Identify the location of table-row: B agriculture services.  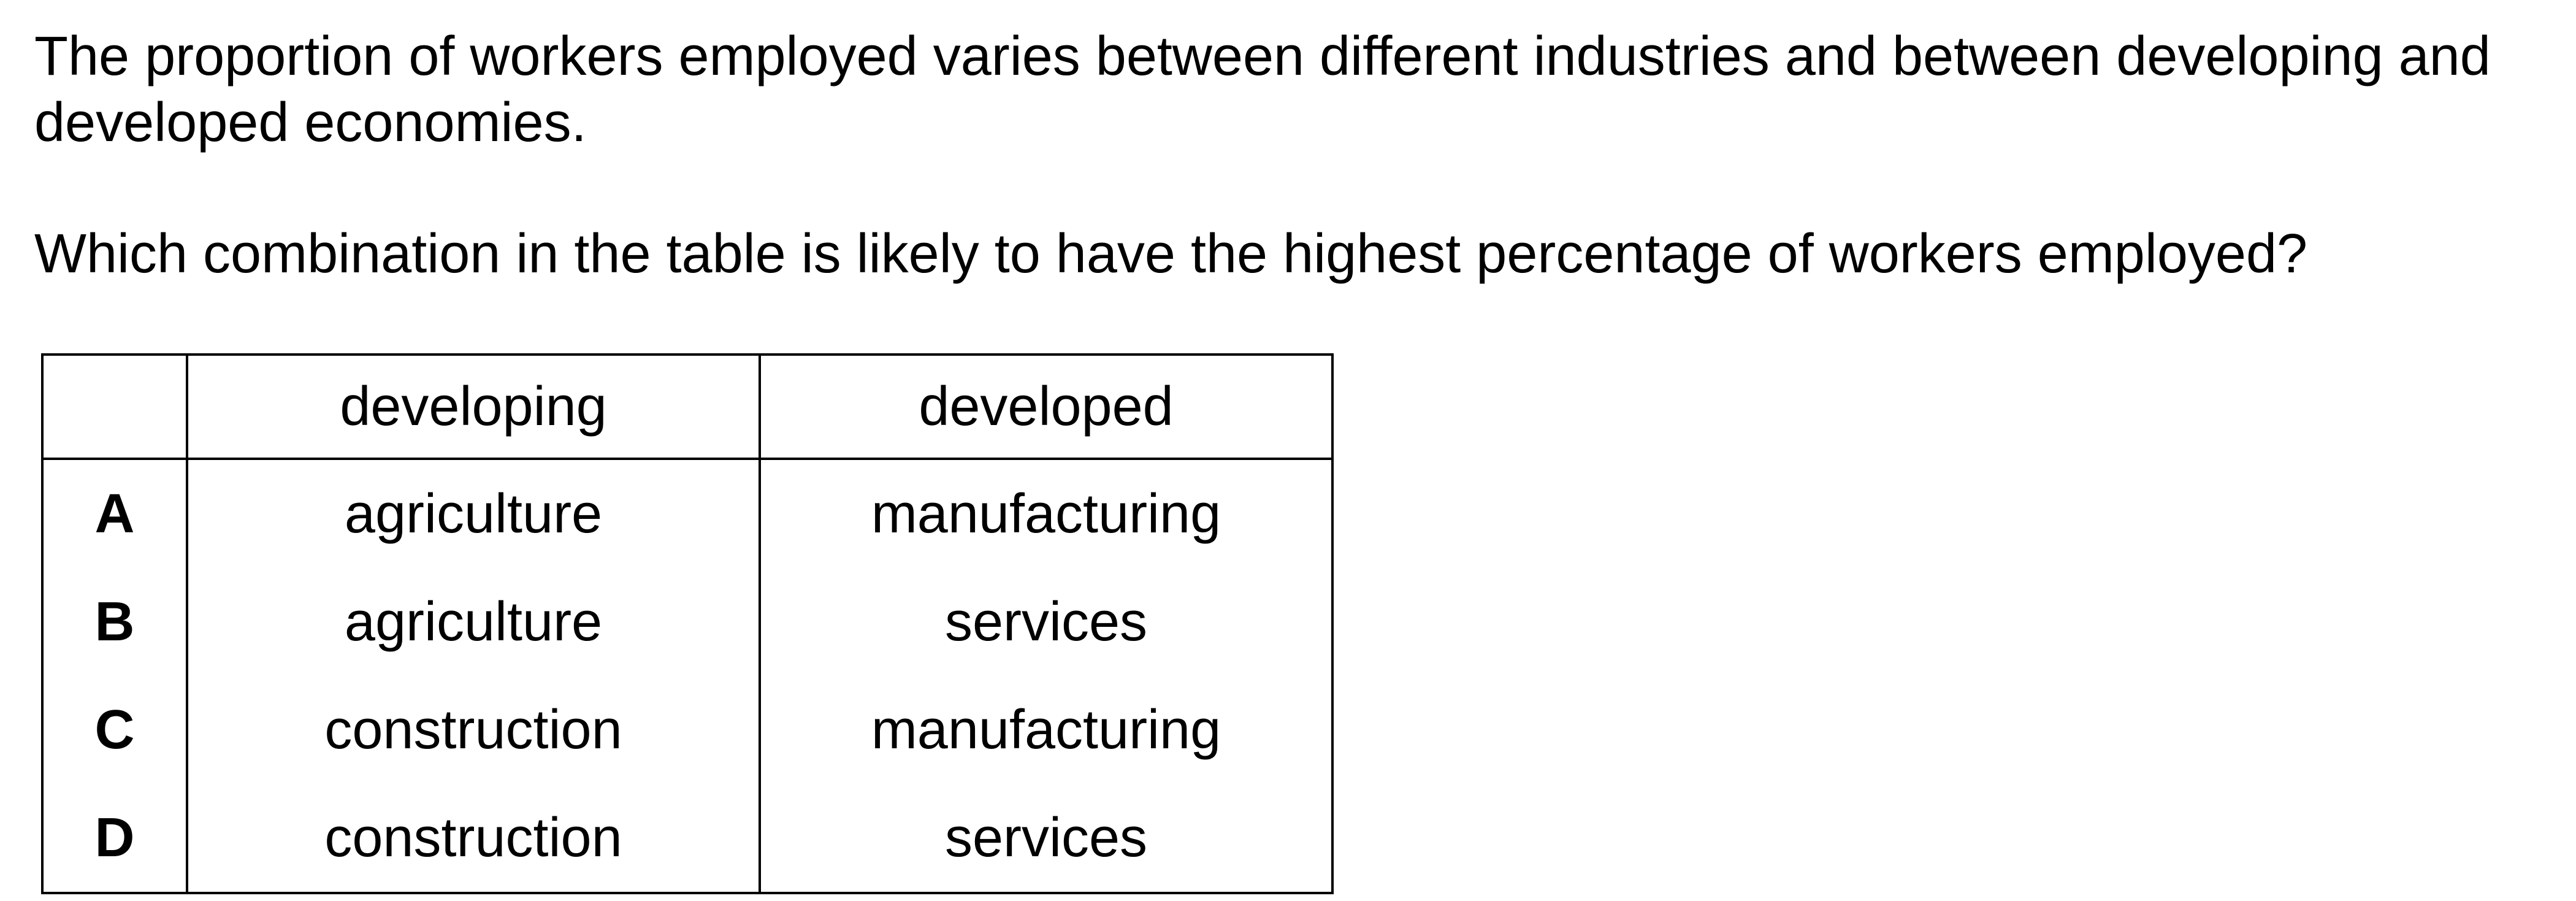
(687, 622).